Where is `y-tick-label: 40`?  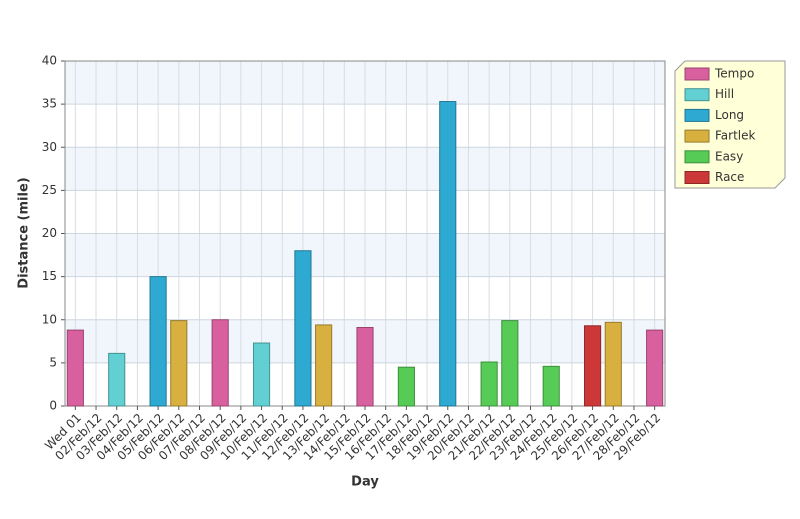
y-tick-label: 40 is located at coordinates (49, 61).